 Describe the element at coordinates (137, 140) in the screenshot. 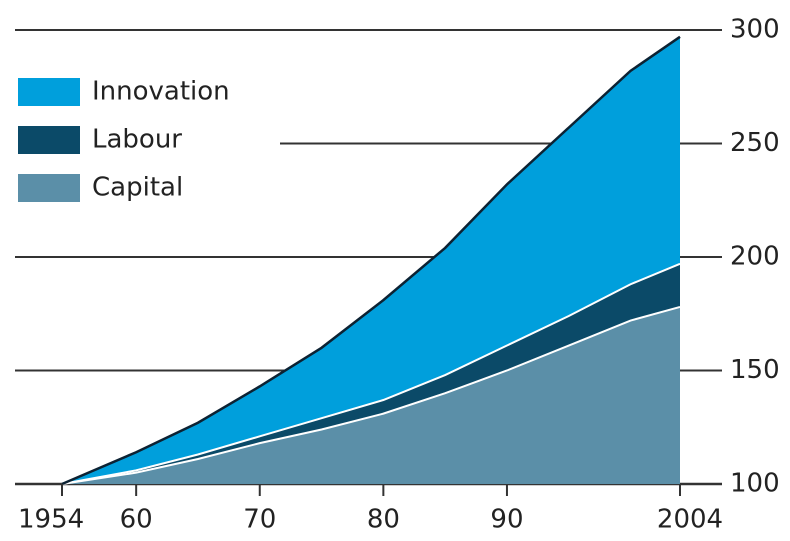

I see `legend-label: Labour` at that location.